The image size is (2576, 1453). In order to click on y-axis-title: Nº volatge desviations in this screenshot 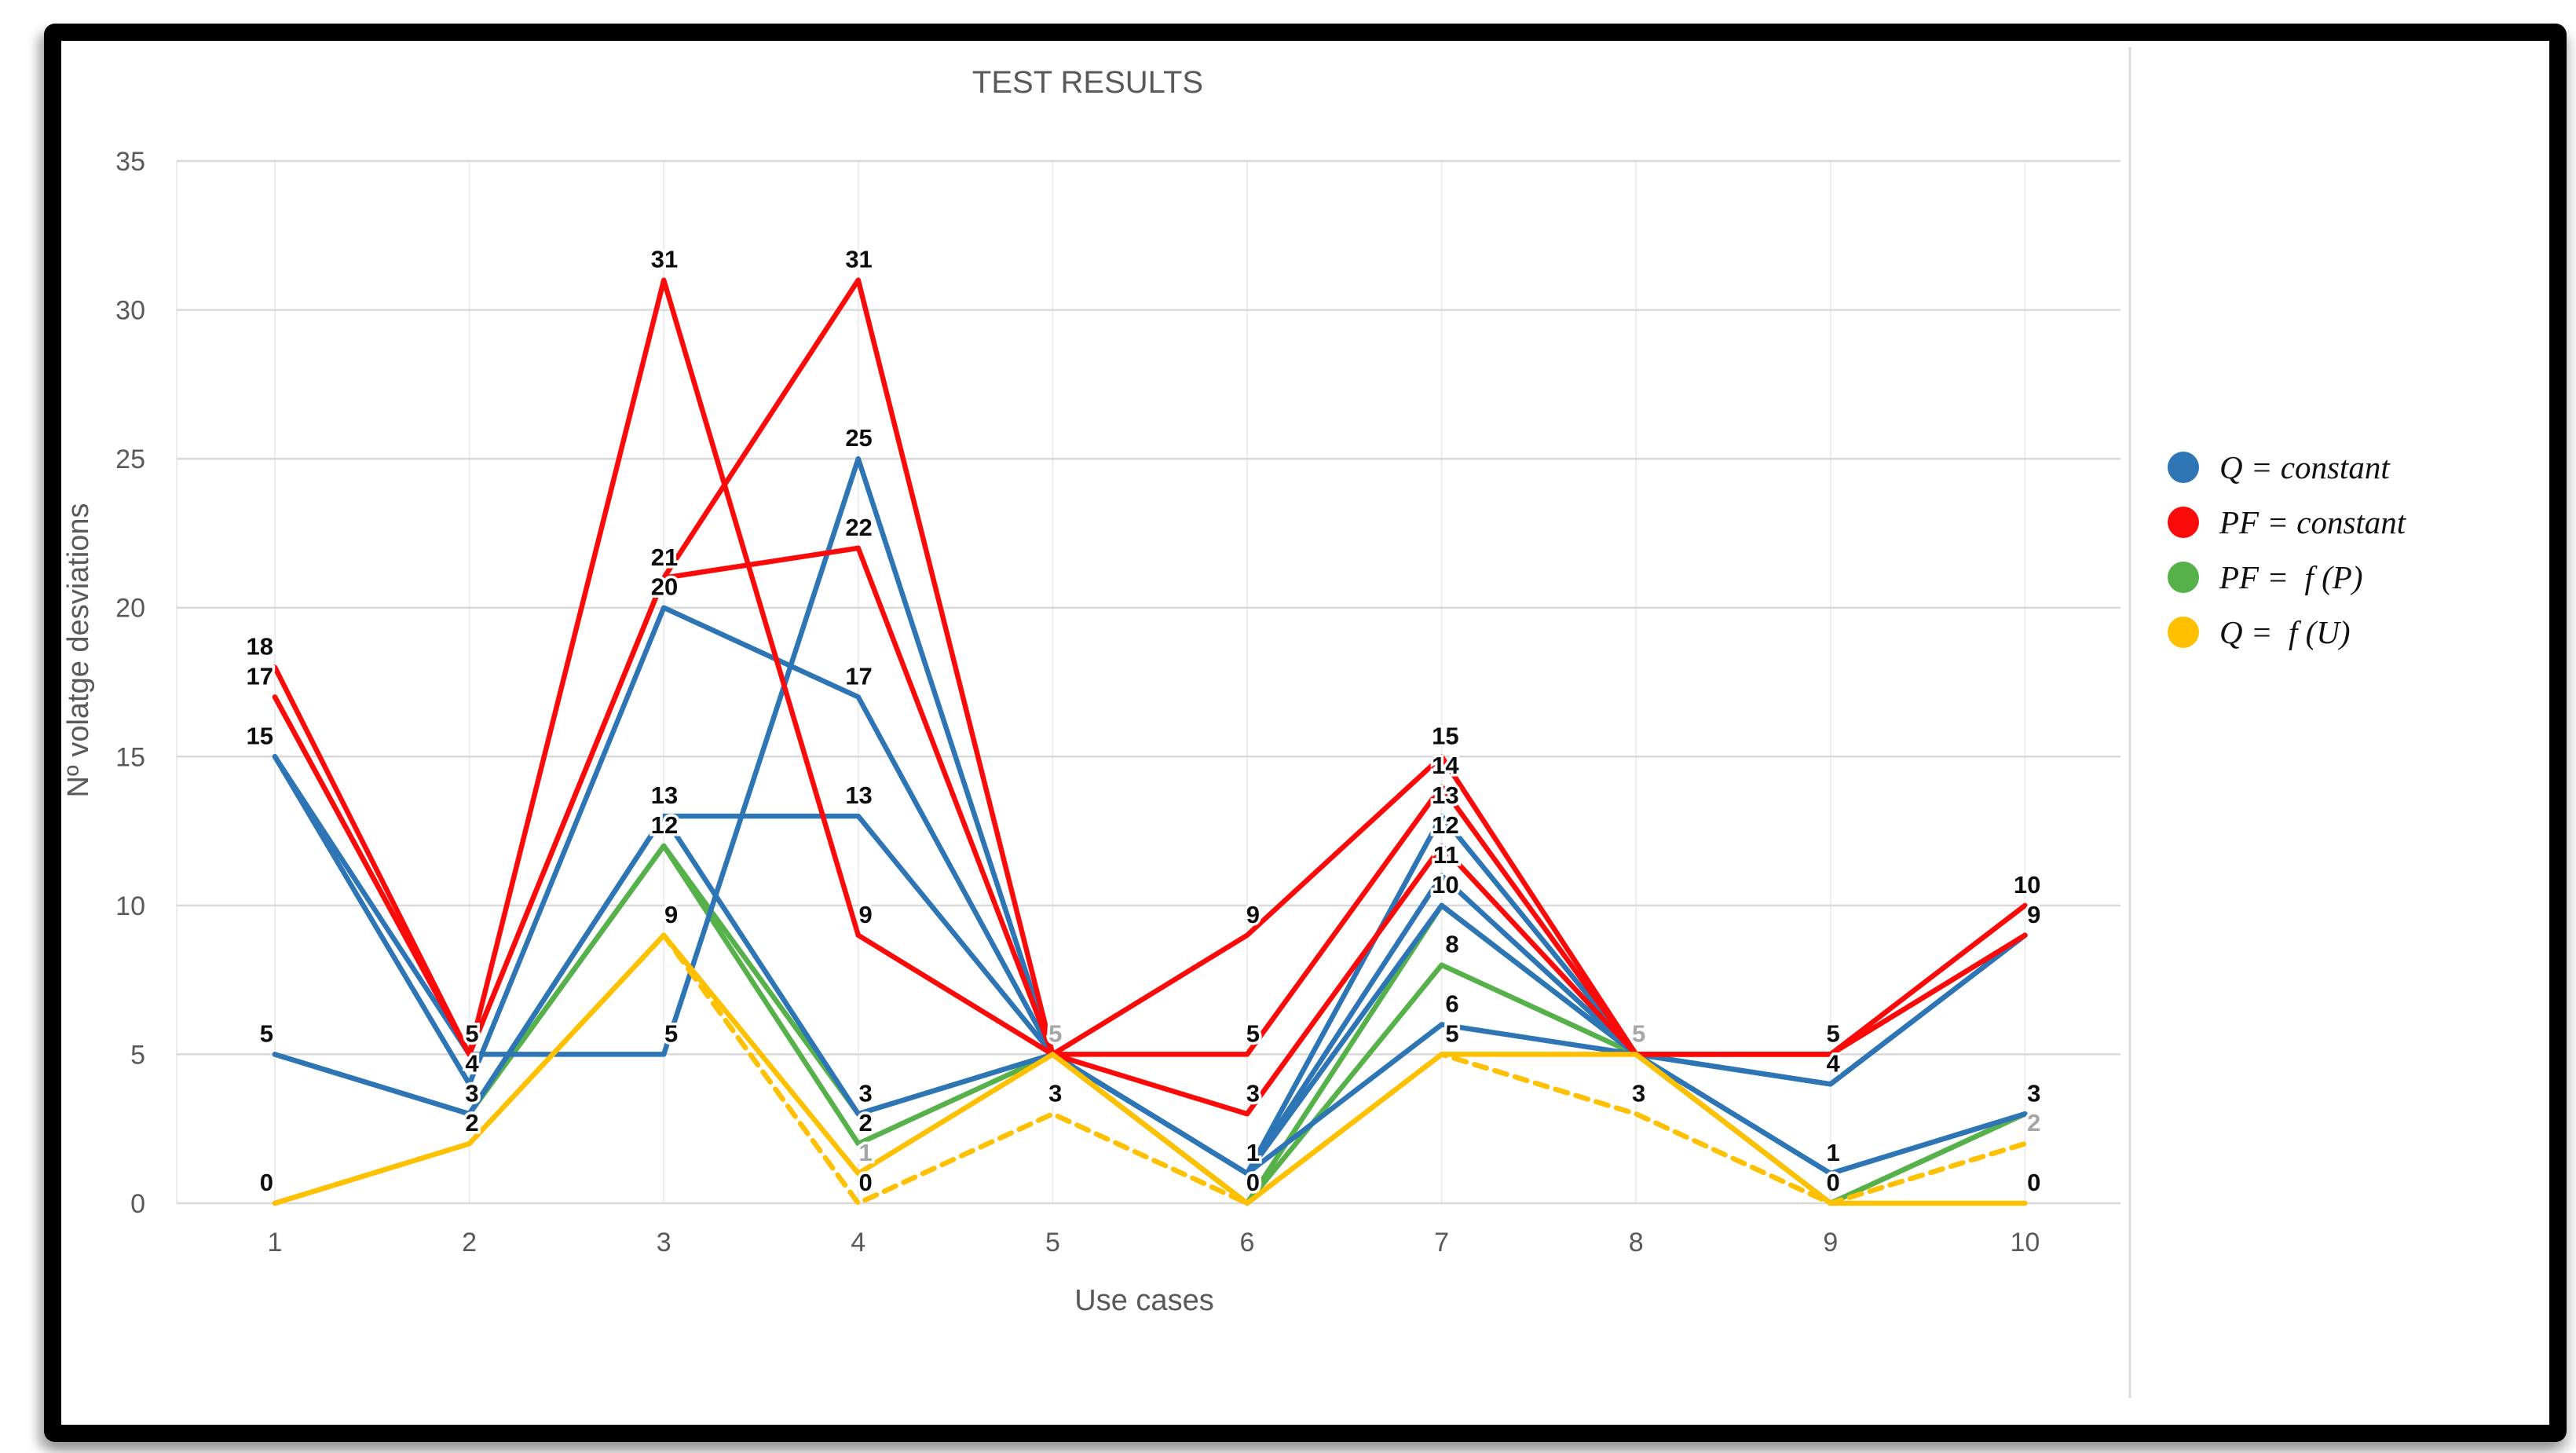, I will do `click(79, 650)`.